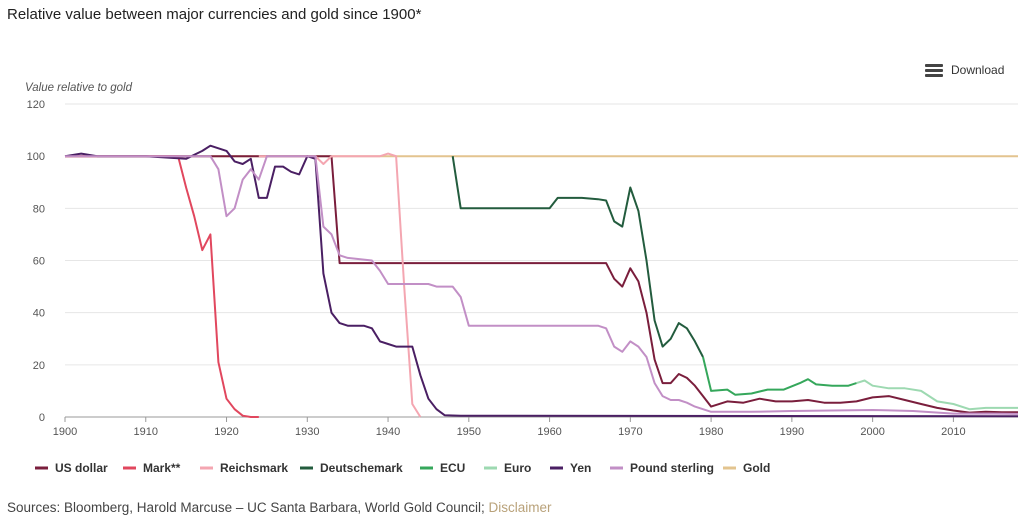 Image resolution: width=1024 pixels, height=523 pixels. What do you see at coordinates (39, 209) in the screenshot?
I see `y-tick-label: 80` at bounding box center [39, 209].